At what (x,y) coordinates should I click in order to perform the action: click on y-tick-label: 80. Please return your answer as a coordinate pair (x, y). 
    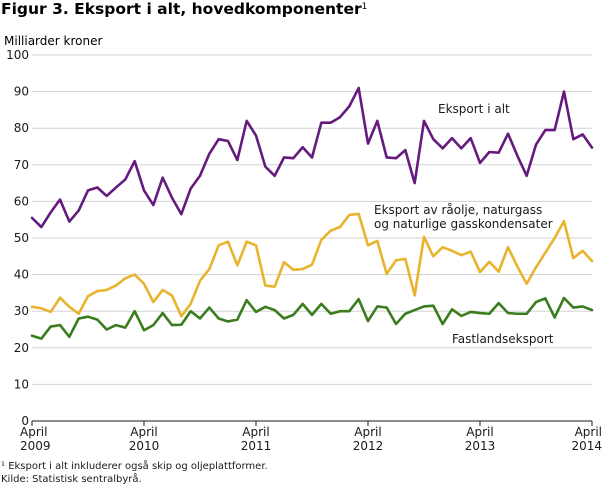
    Looking at the image, I should click on (21, 128).